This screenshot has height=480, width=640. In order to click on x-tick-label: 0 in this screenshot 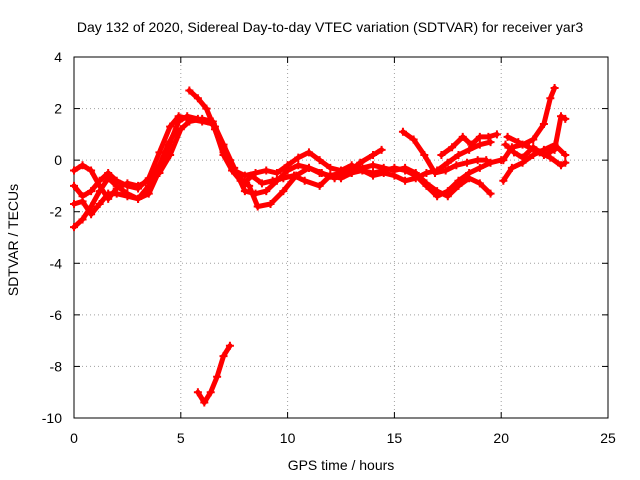, I will do `click(74, 438)`.